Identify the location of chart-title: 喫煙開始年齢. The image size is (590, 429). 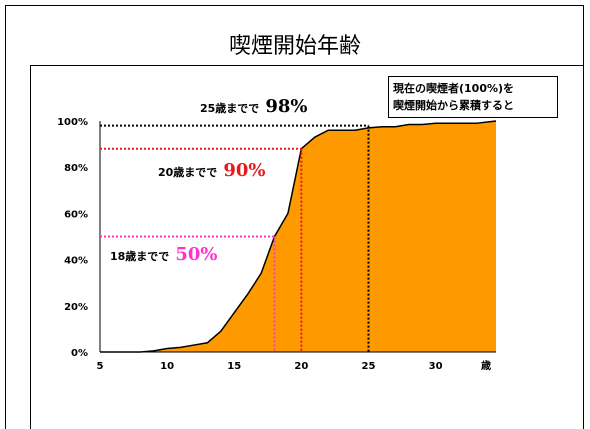
(294, 46).